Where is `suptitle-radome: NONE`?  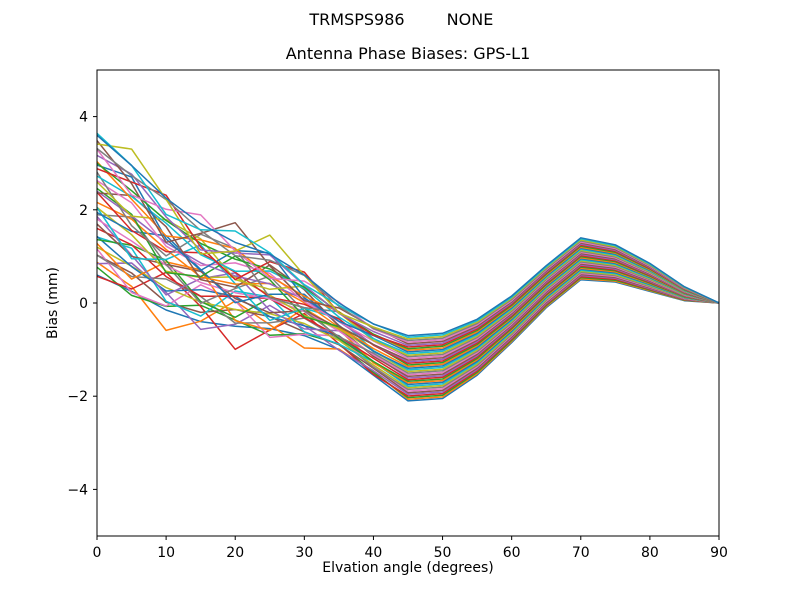 suptitle-radome: NONE is located at coordinates (470, 19).